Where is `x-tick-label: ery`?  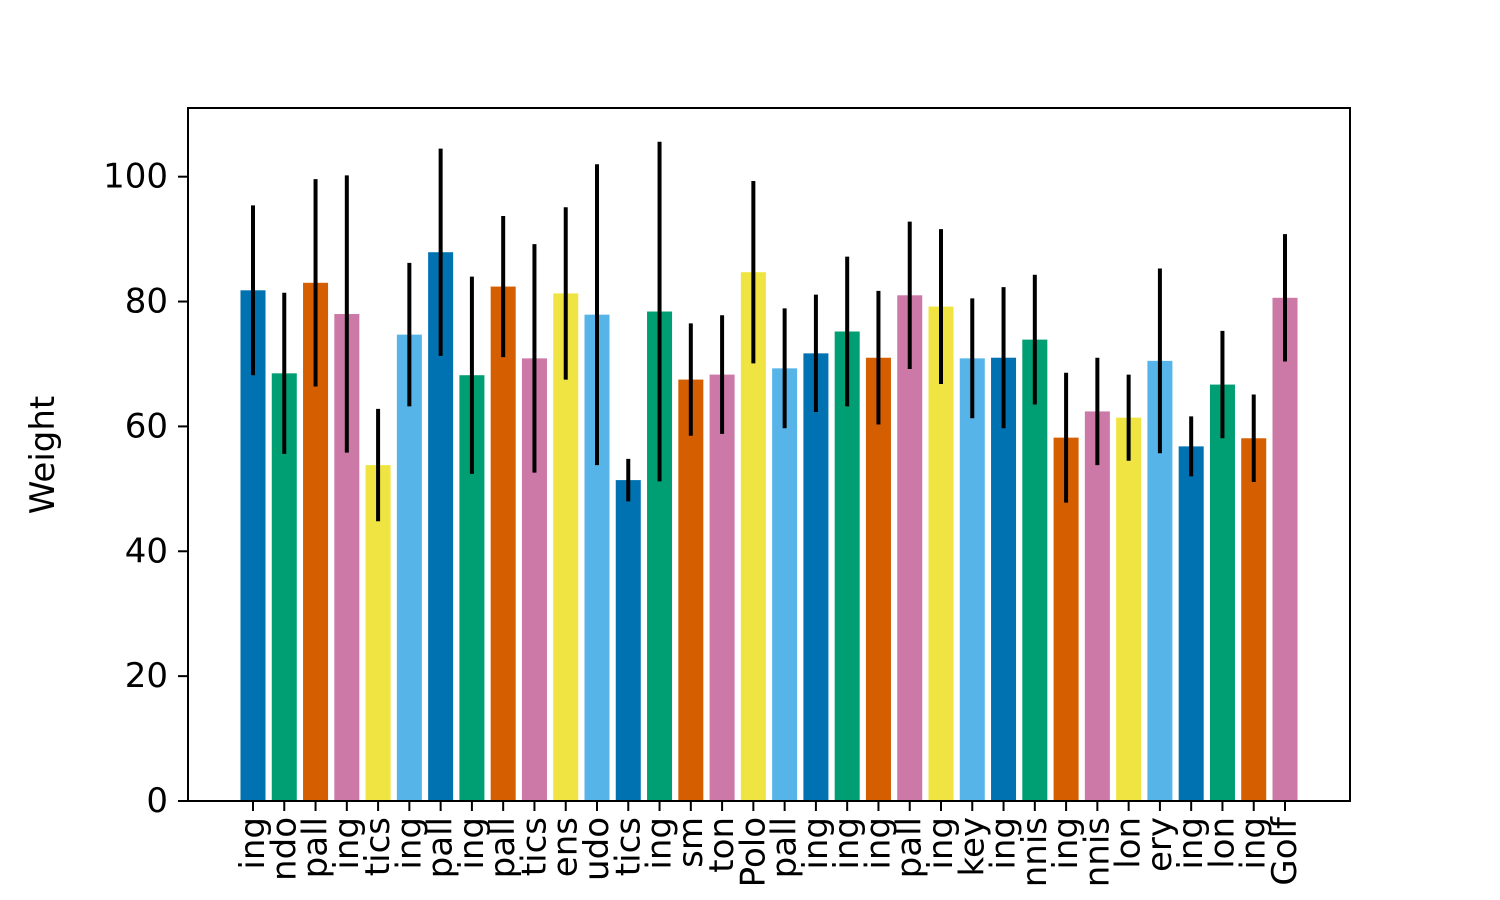 x-tick-label: ery is located at coordinates (1160, 844).